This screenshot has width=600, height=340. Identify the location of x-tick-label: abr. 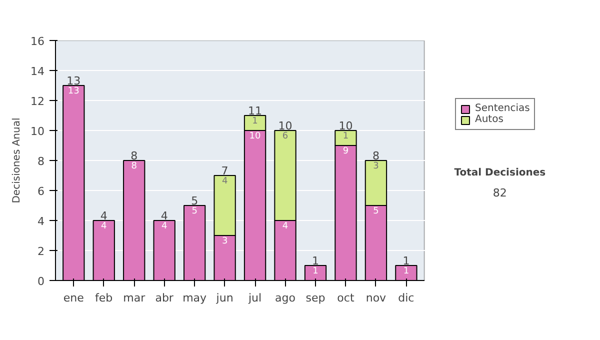
(164, 298).